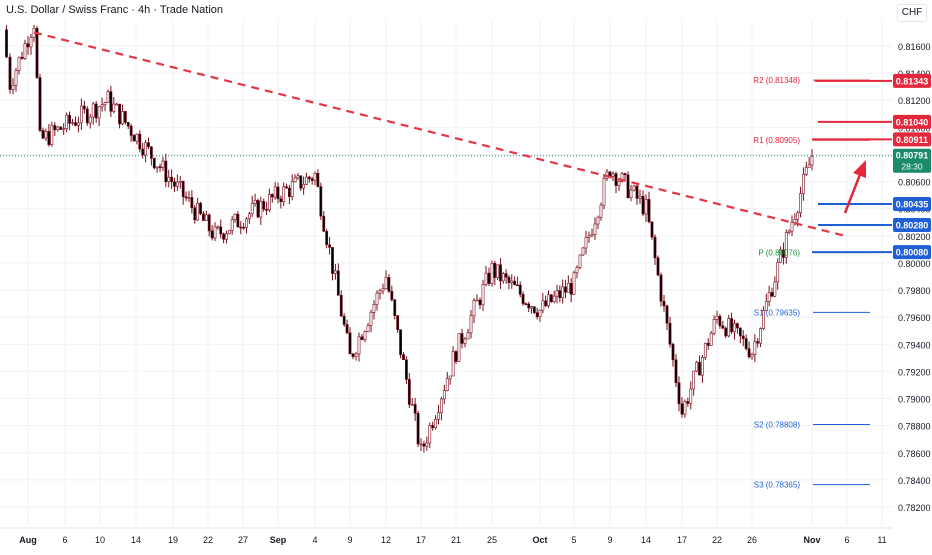 This screenshot has height=555, width=932. I want to click on x-tick-label: 12, so click(386, 540).